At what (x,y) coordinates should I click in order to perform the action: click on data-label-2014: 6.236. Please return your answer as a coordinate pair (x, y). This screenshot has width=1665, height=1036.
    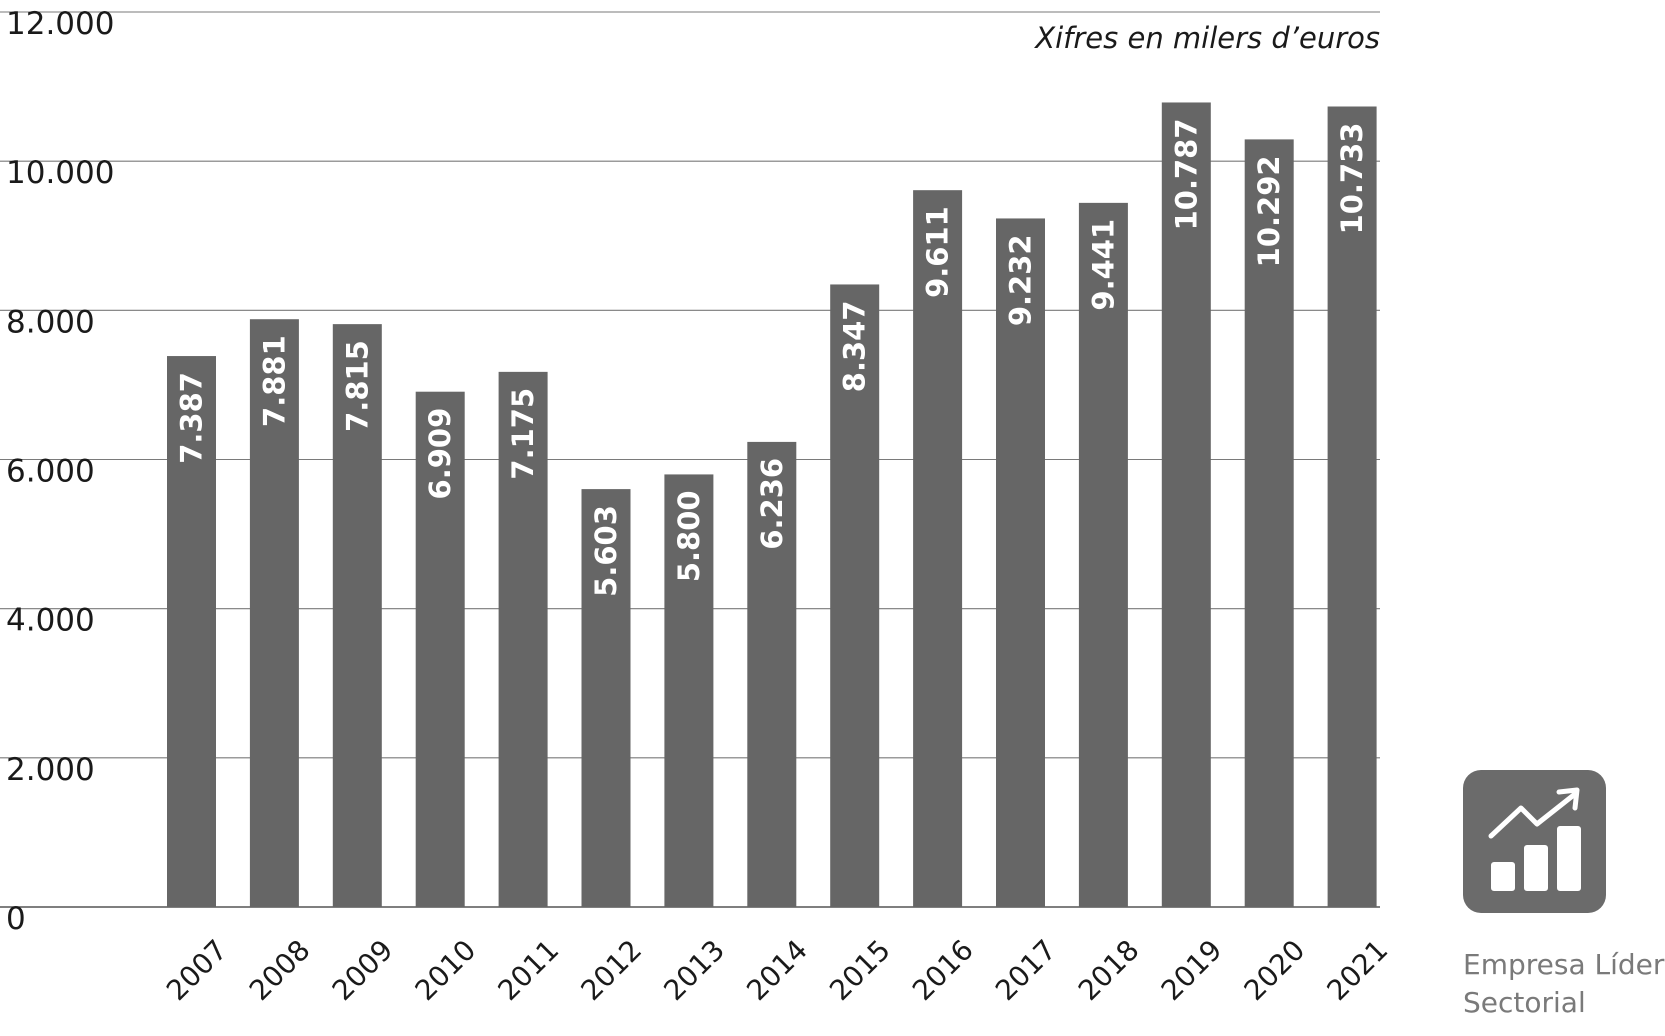
    Looking at the image, I should click on (772, 504).